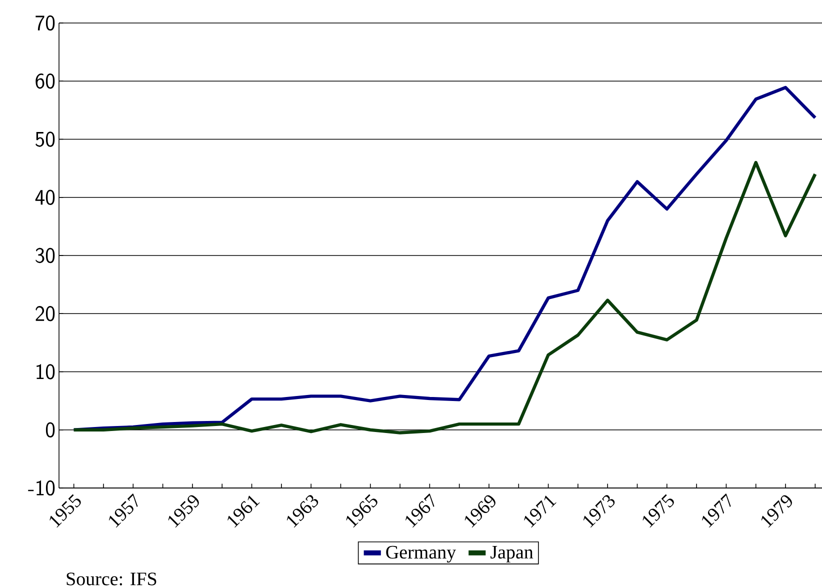 The height and width of the screenshot is (587, 822). I want to click on legend-label: Germany, so click(421, 554).